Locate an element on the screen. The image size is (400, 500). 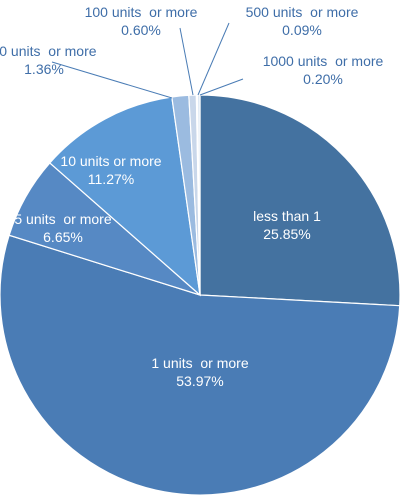
slice-category-label: 1 units or more is located at coordinates (199, 363).